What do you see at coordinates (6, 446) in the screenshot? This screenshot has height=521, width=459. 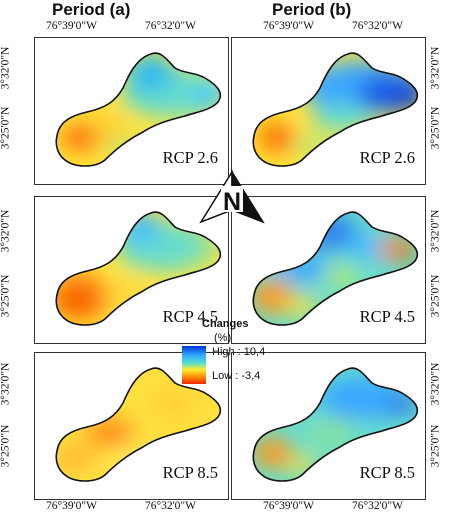 I see `lat-label-left-bottom-row3: 3°25'0"N` at bounding box center [6, 446].